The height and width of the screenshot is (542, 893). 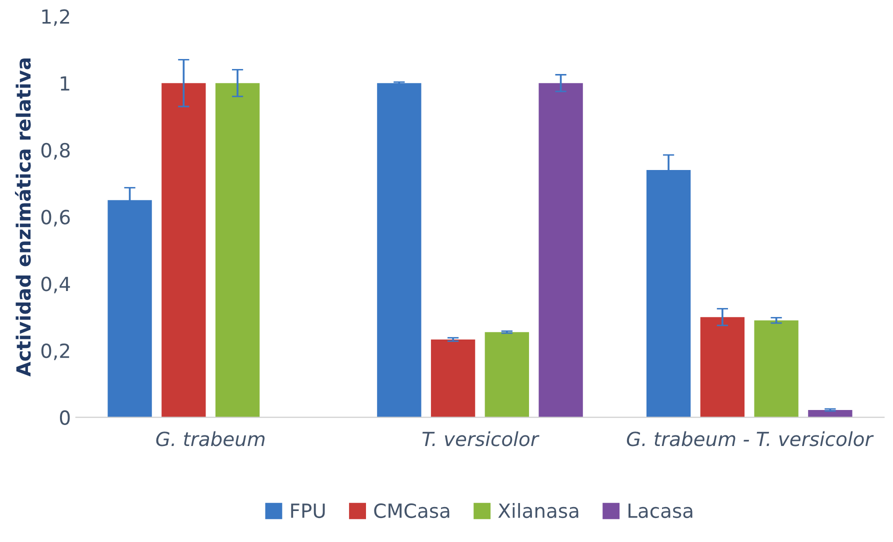 I want to click on y-tick-label: 0,6, so click(x=55, y=218).